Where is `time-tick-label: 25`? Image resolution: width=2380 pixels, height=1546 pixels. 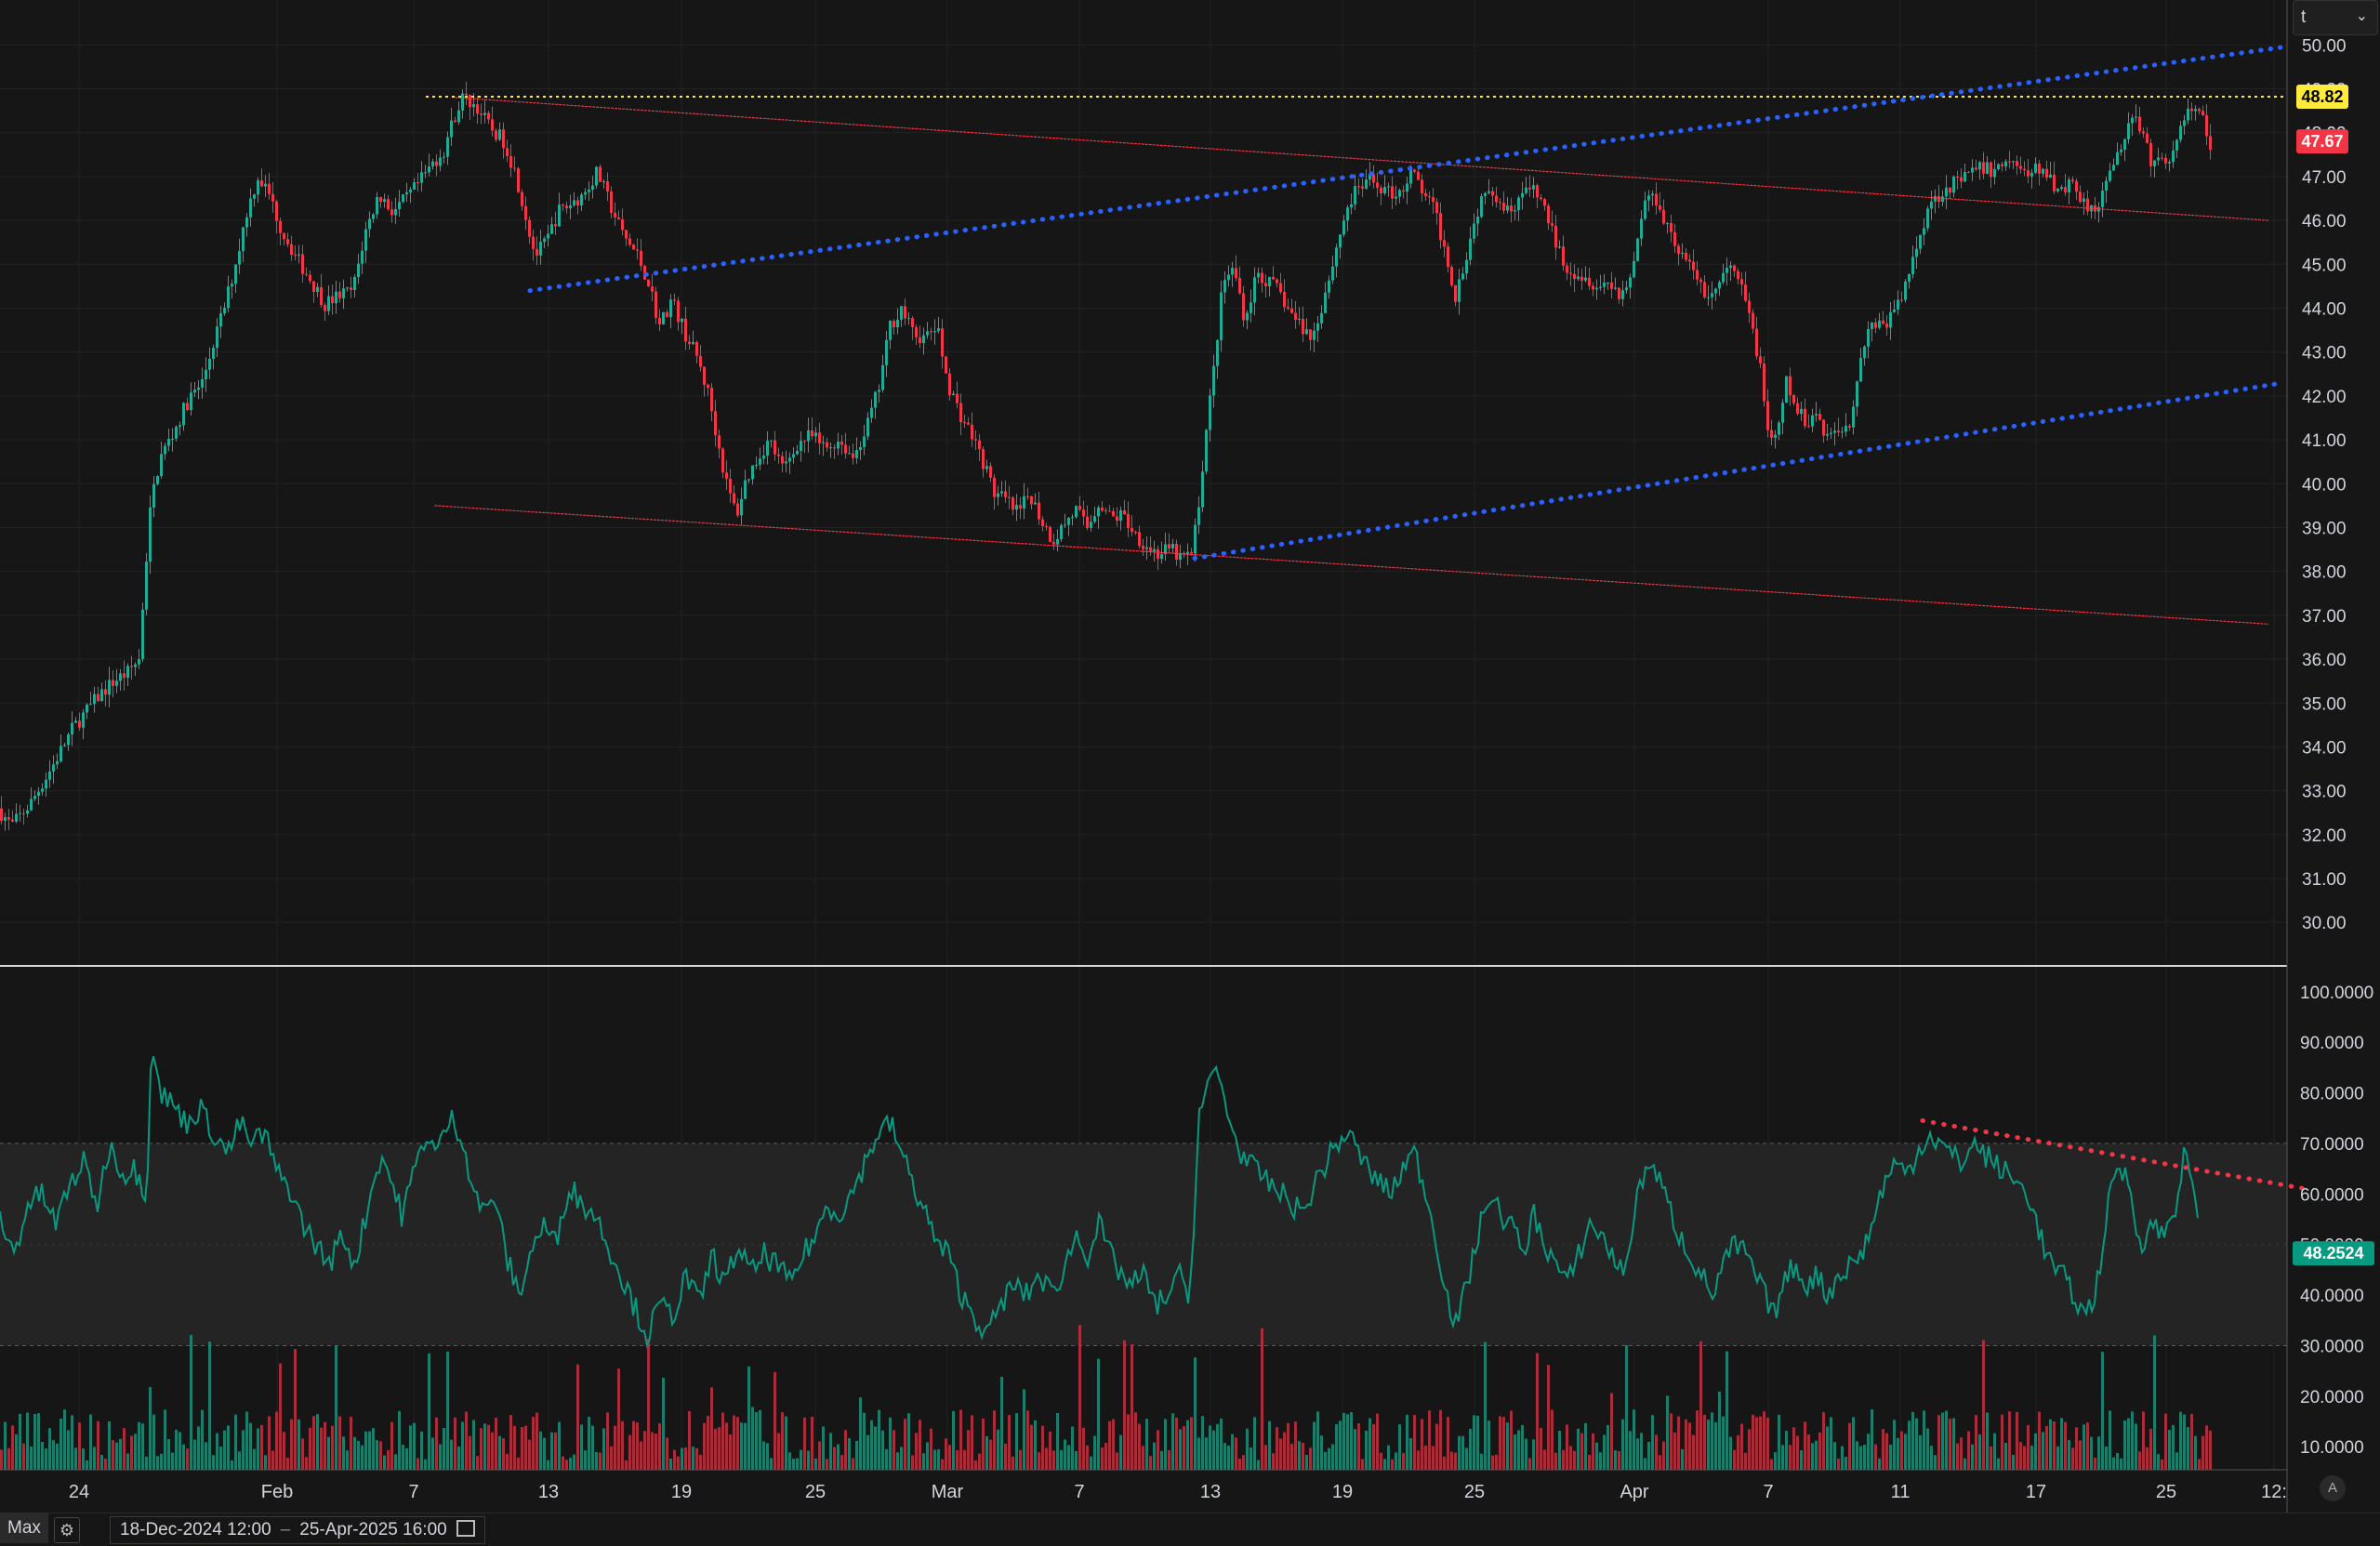
time-tick-label: 25 is located at coordinates (1474, 1492).